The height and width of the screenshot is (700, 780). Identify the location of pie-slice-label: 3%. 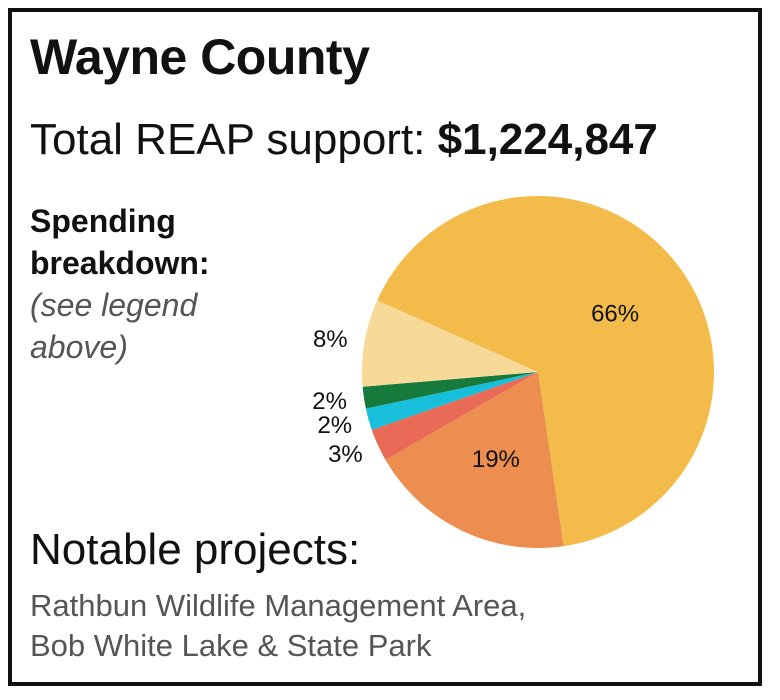
(345, 454).